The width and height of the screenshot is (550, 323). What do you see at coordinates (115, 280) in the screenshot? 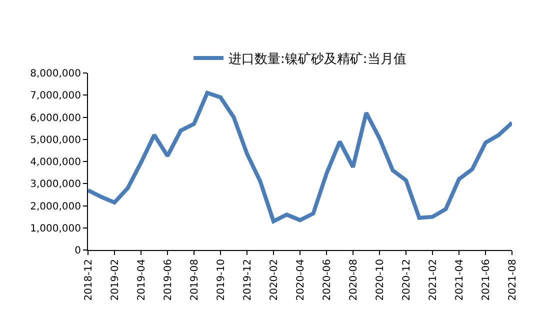
I see `x-tick-label: 2019-02` at bounding box center [115, 280].